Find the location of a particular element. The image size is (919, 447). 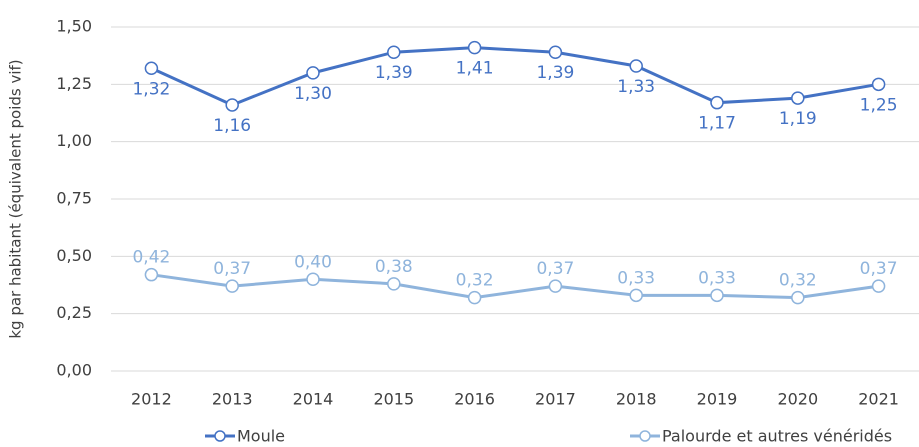

data-label: 1,41 is located at coordinates (475, 69).